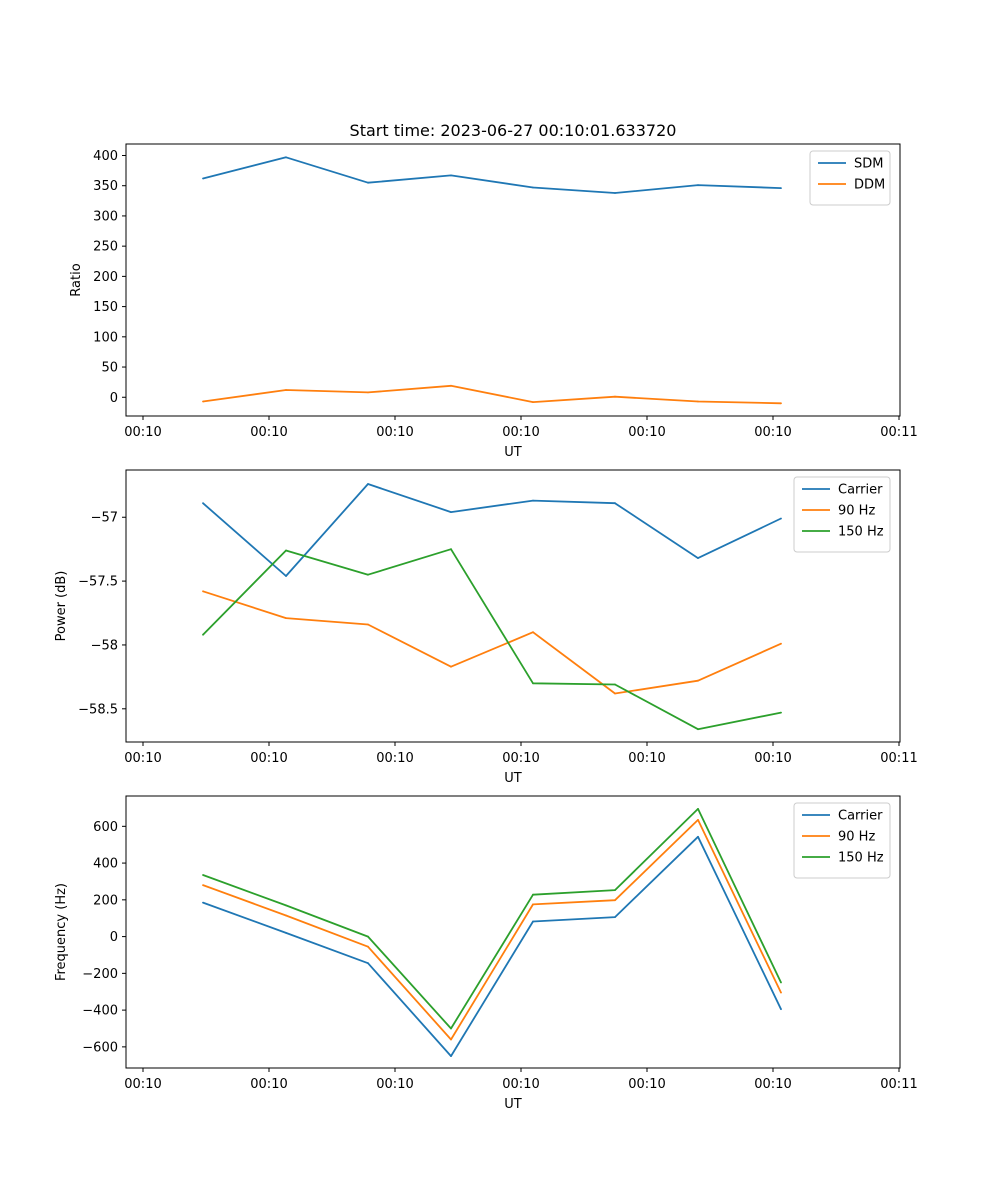 The height and width of the screenshot is (1200, 1000). I want to click on y-tick-label: 350, so click(105, 186).